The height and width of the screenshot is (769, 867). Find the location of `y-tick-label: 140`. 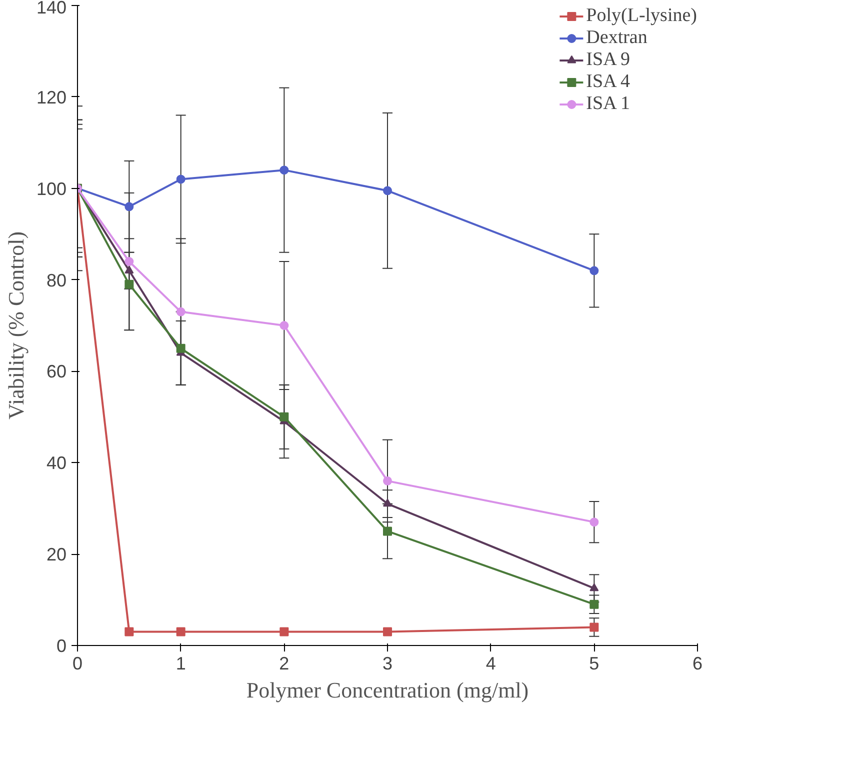

y-tick-label: 140 is located at coordinates (51, 9).